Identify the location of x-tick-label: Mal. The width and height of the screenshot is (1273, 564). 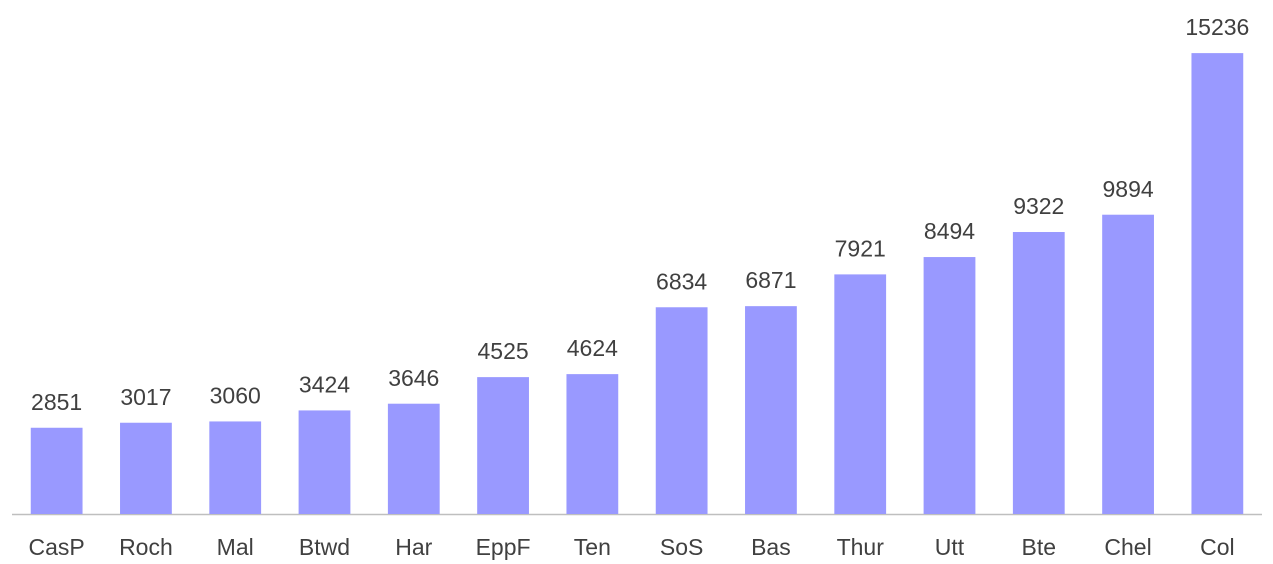
(235, 547).